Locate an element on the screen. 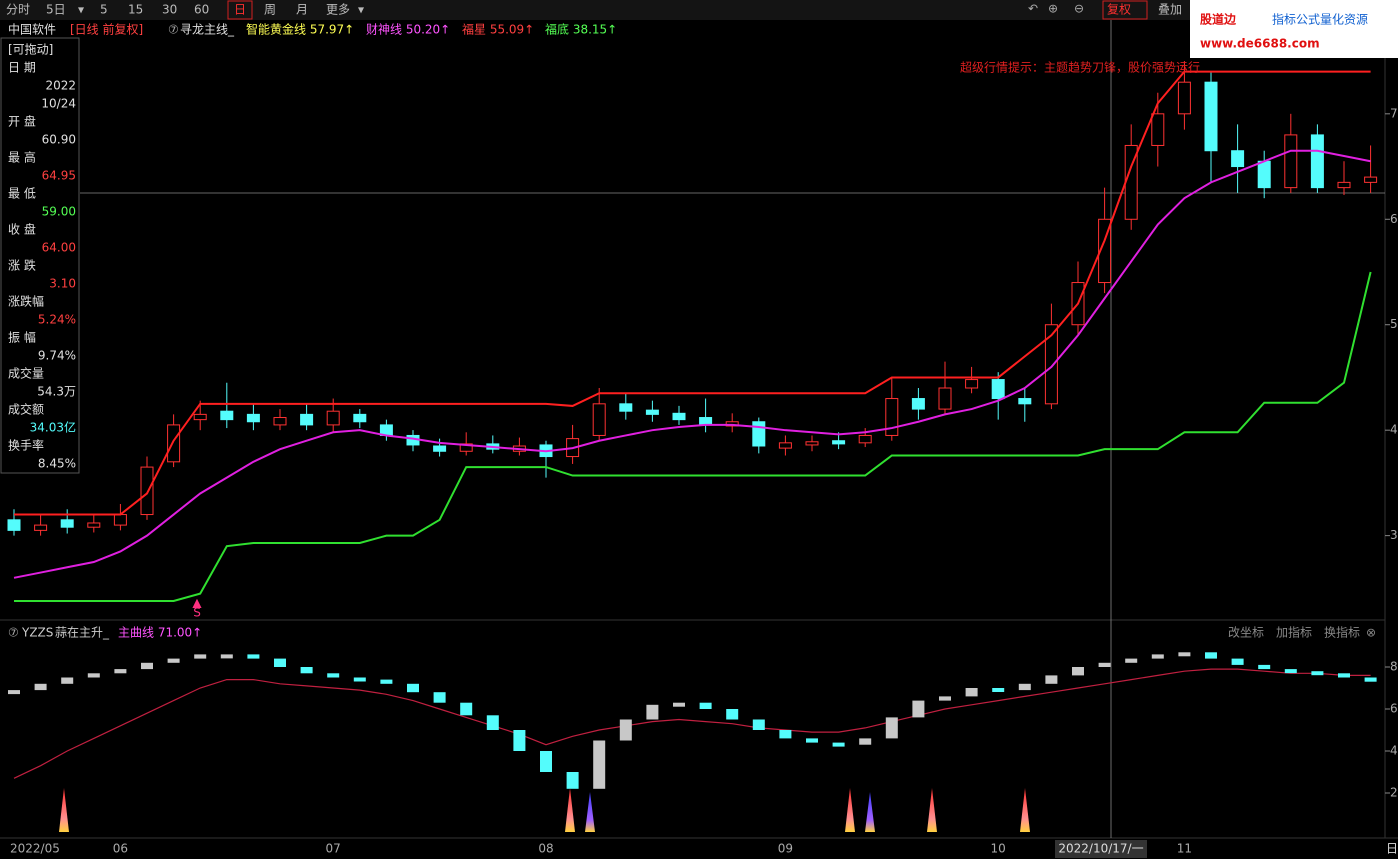 Image resolution: width=1398 pixels, height=859 pixels. cursor-box is located at coordinates (1101, 849).